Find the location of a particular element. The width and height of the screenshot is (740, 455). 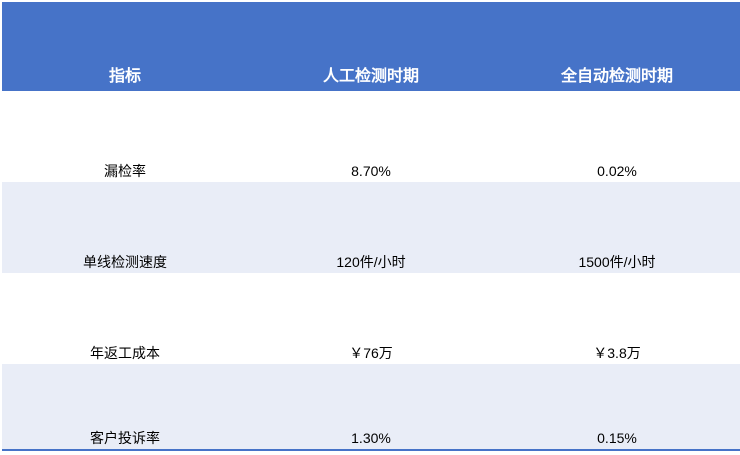

cell-indicator-miss-rate: 漏检率 is located at coordinates (125, 170).